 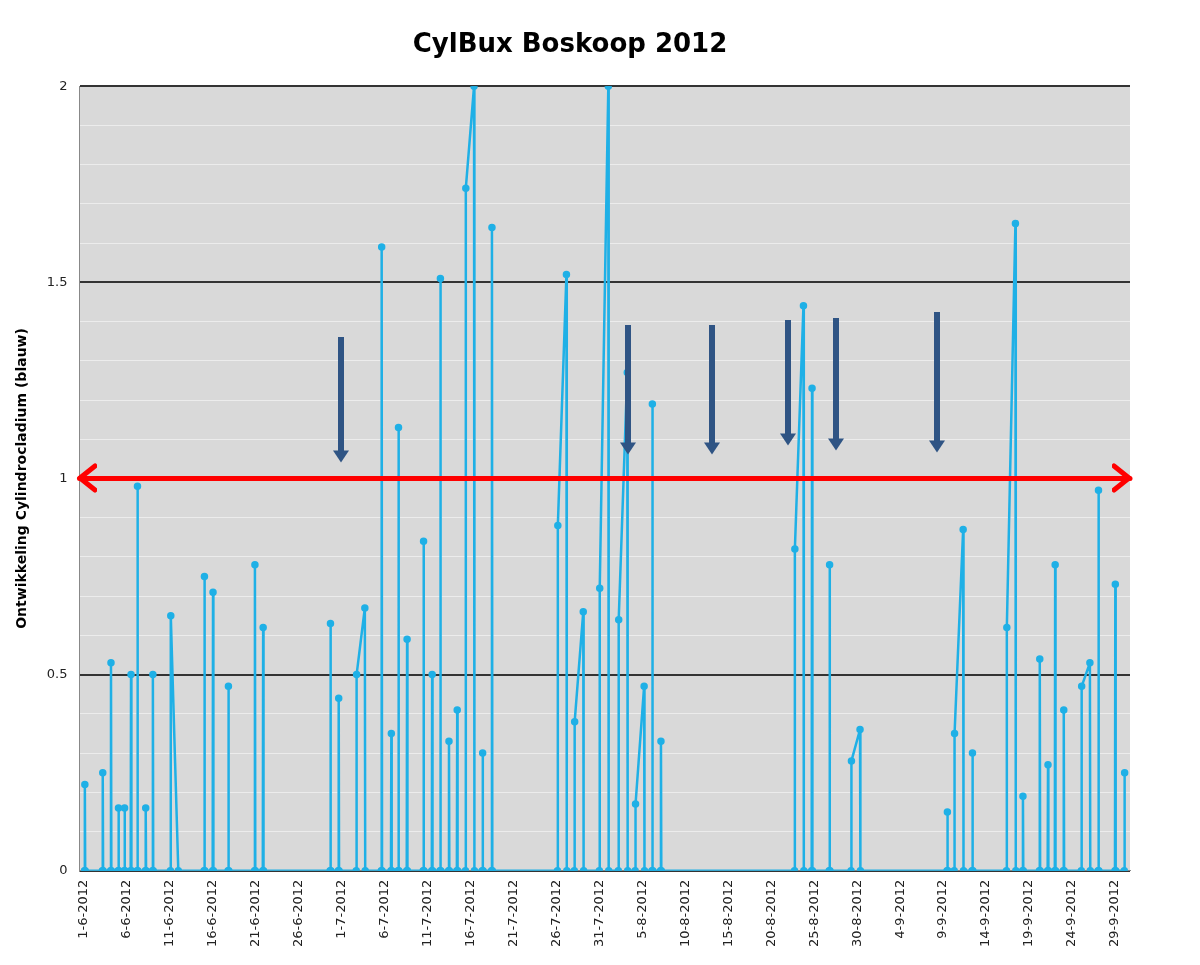 What do you see at coordinates (63, 870) in the screenshot?
I see `y-tick-label: 0` at bounding box center [63, 870].